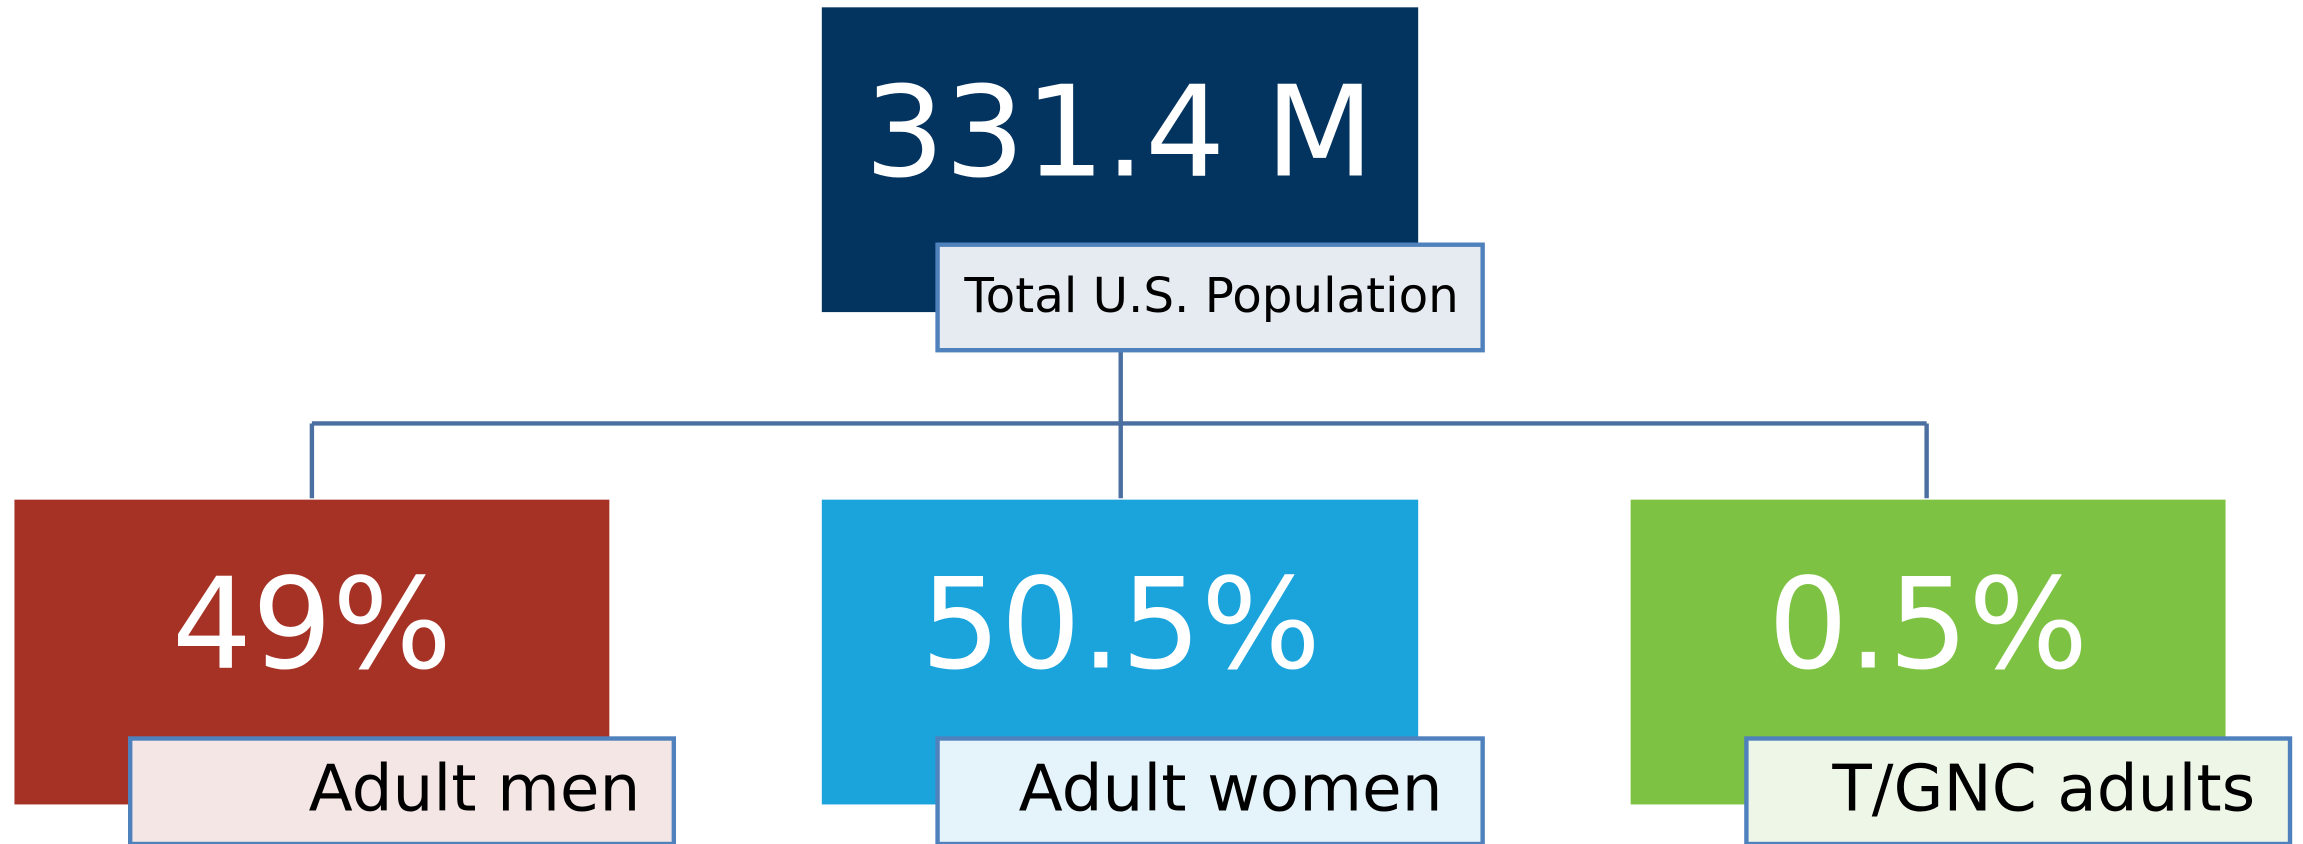  Describe the element at coordinates (2043, 788) in the screenshot. I see `child-label: T/GNC adults` at that location.